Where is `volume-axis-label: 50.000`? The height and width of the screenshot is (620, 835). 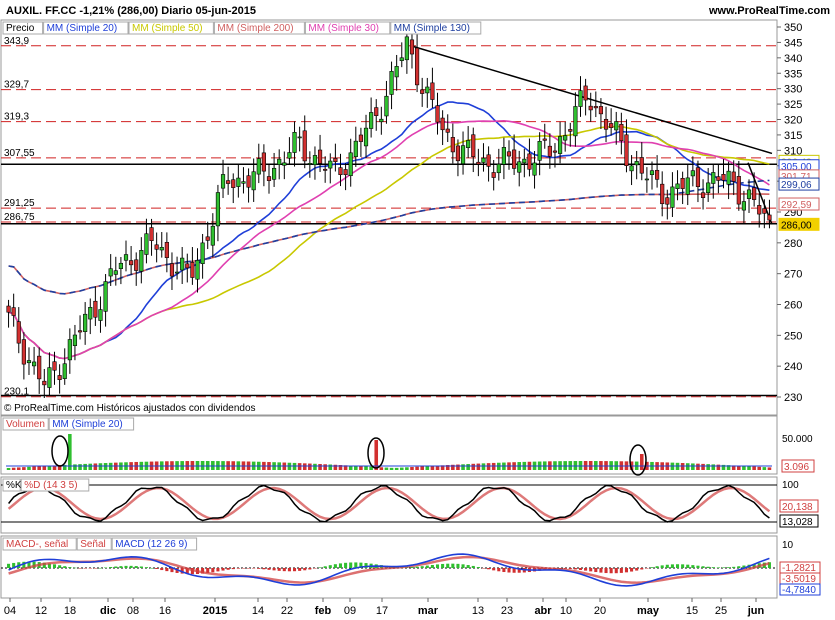
volume-axis-label: 50.000 is located at coordinates (797, 439).